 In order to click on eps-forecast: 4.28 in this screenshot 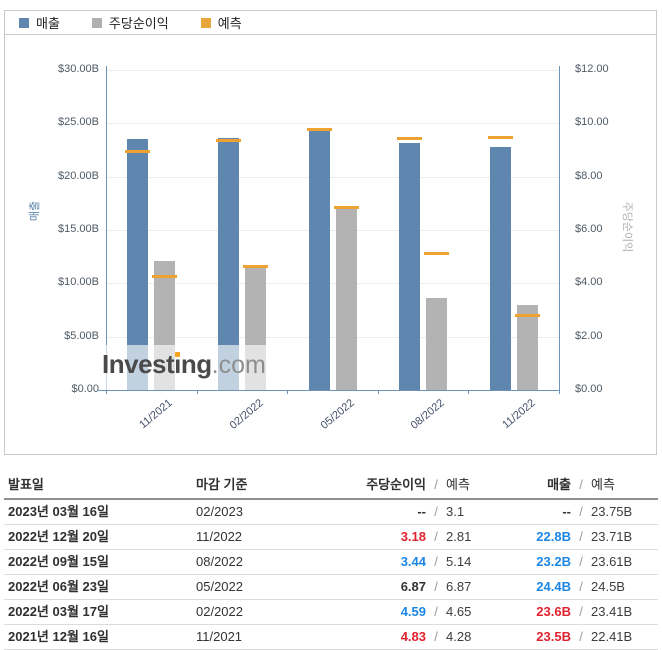, I will do `click(459, 636)`.